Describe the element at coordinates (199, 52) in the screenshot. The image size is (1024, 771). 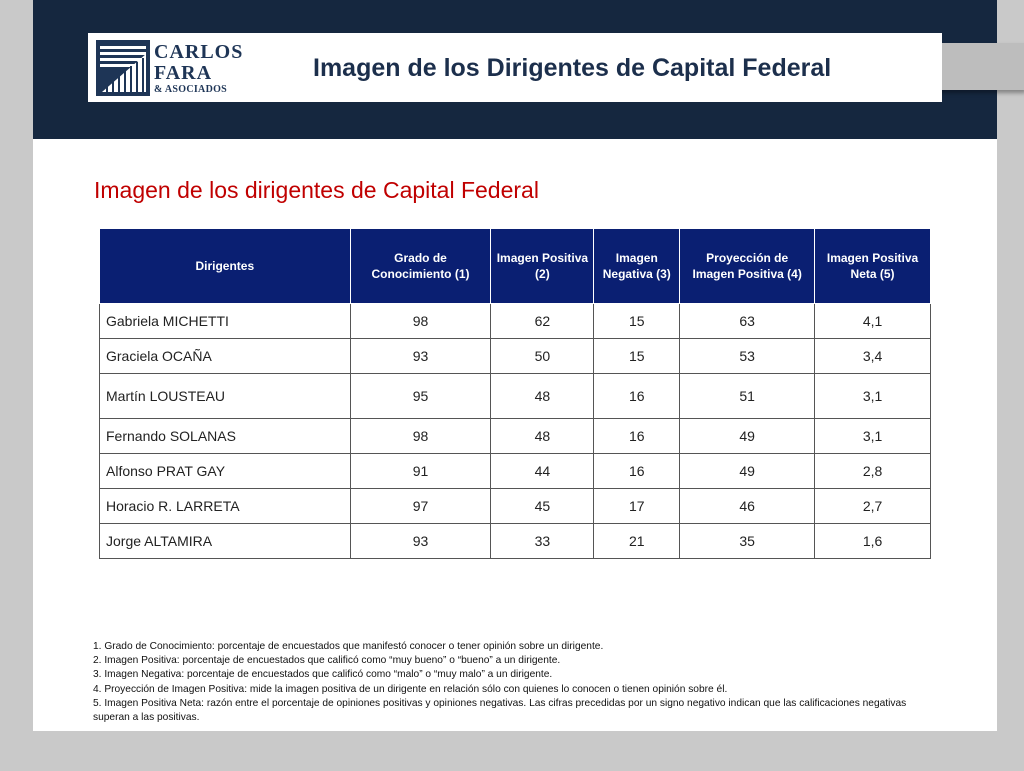
I see `logo-line-1: CARLOS` at that location.